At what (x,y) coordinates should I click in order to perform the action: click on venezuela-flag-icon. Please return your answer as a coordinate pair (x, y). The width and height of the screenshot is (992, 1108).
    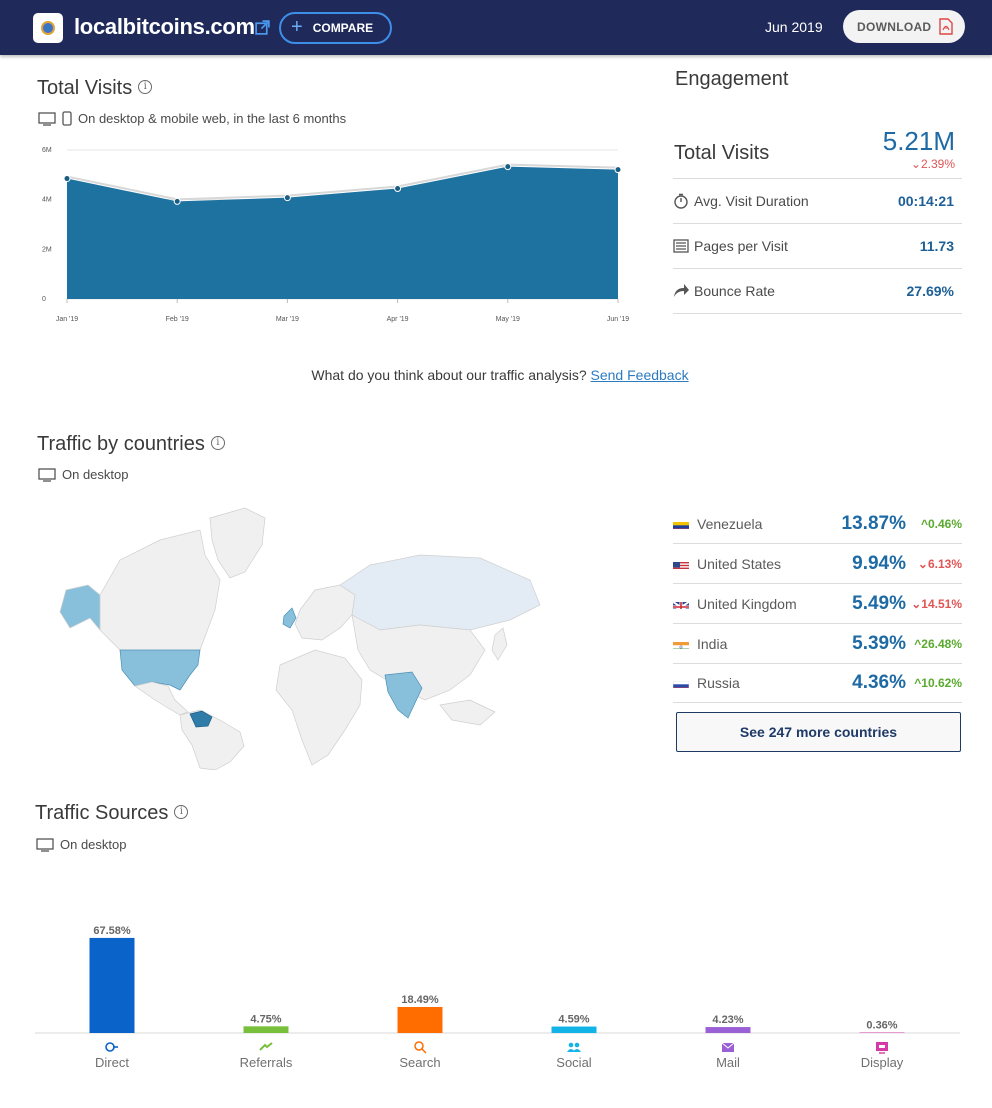
    Looking at the image, I should click on (681, 524).